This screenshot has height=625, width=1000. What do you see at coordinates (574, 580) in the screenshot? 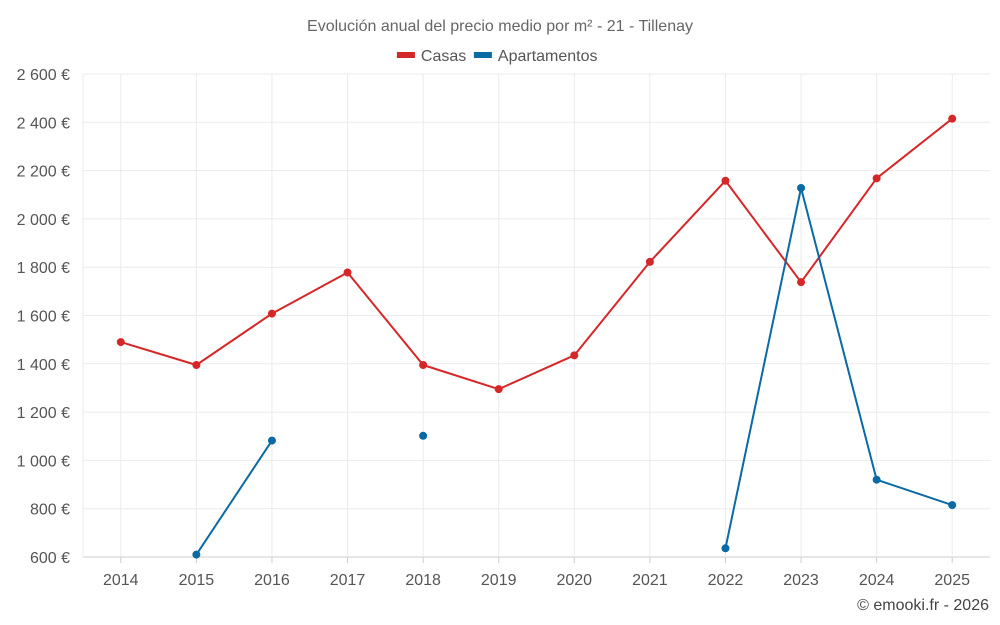
I see `x-tick-label: 2020` at bounding box center [574, 580].